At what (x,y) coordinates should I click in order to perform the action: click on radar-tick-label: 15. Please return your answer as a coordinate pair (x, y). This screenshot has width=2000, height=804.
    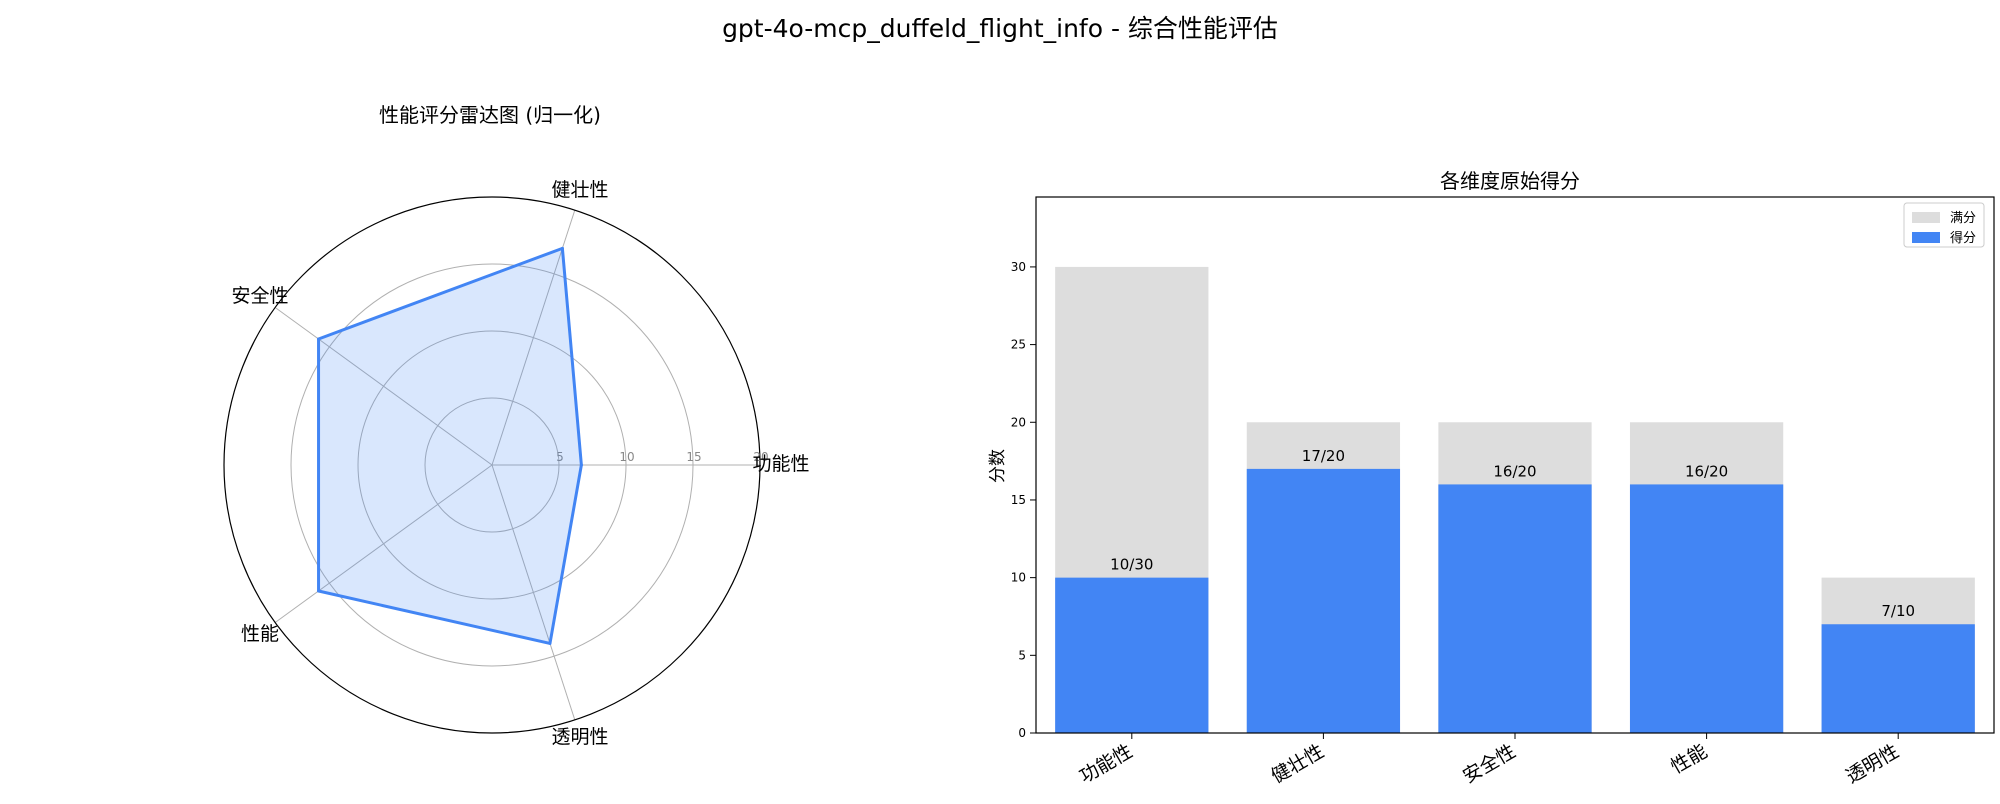
    Looking at the image, I should click on (693, 457).